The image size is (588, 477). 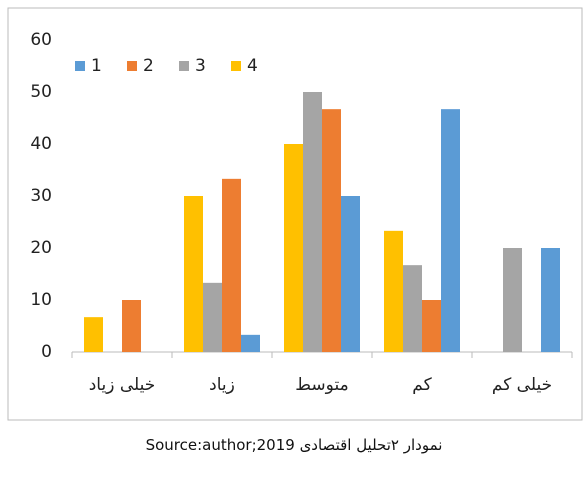 What do you see at coordinates (41, 144) in the screenshot?
I see `y-tick-label: 40` at bounding box center [41, 144].